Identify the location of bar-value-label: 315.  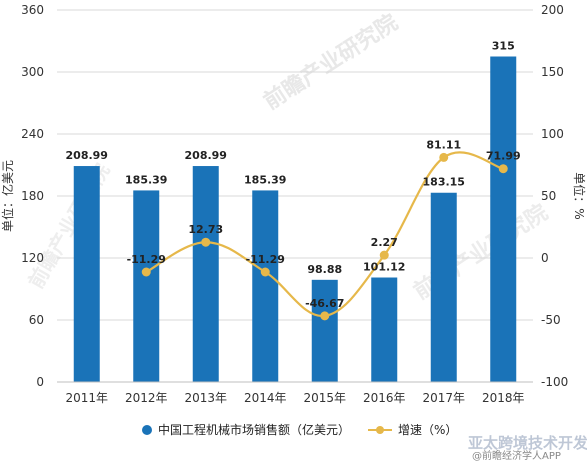
(503, 46).